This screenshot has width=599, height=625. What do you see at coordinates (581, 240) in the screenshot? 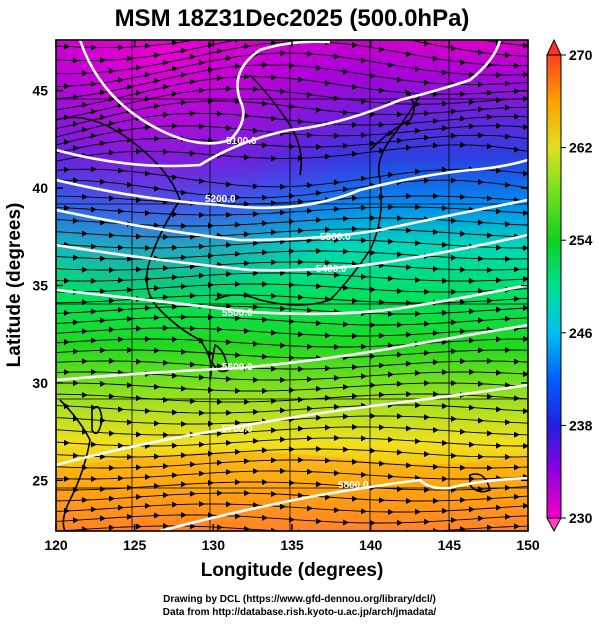
I see `colorbar-tick-label: 254` at bounding box center [581, 240].